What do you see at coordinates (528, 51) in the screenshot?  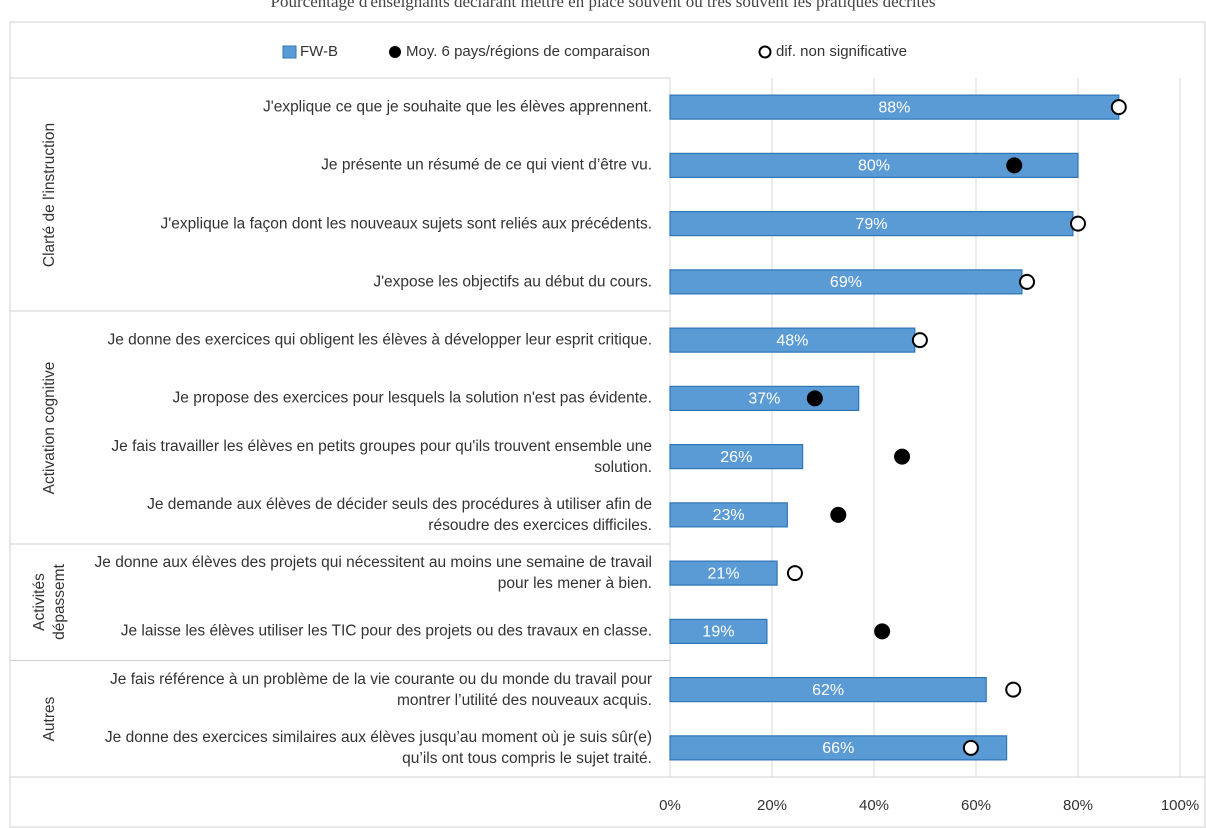 I see `legend-label: Moy. 6 pays/régions de comparaison` at bounding box center [528, 51].